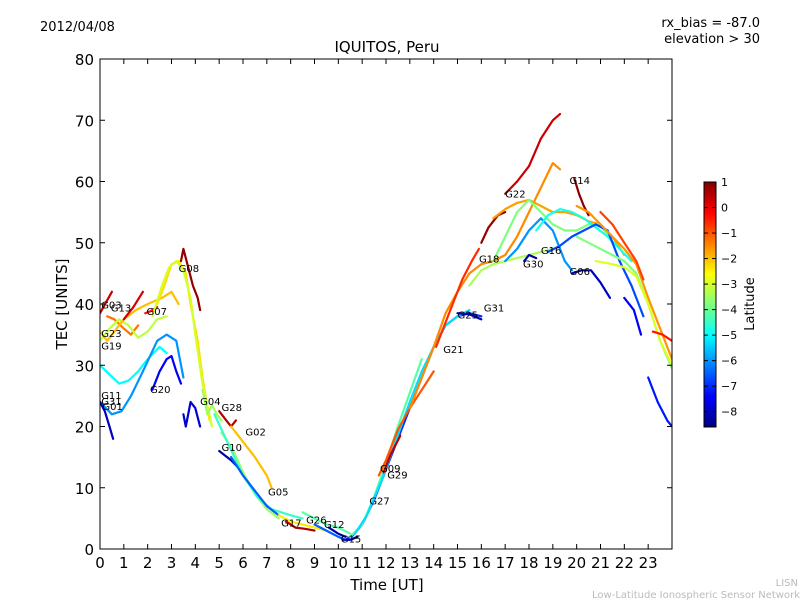  What do you see at coordinates (334, 525) in the screenshot?
I see `satellite-label-g12: G12` at bounding box center [334, 525].